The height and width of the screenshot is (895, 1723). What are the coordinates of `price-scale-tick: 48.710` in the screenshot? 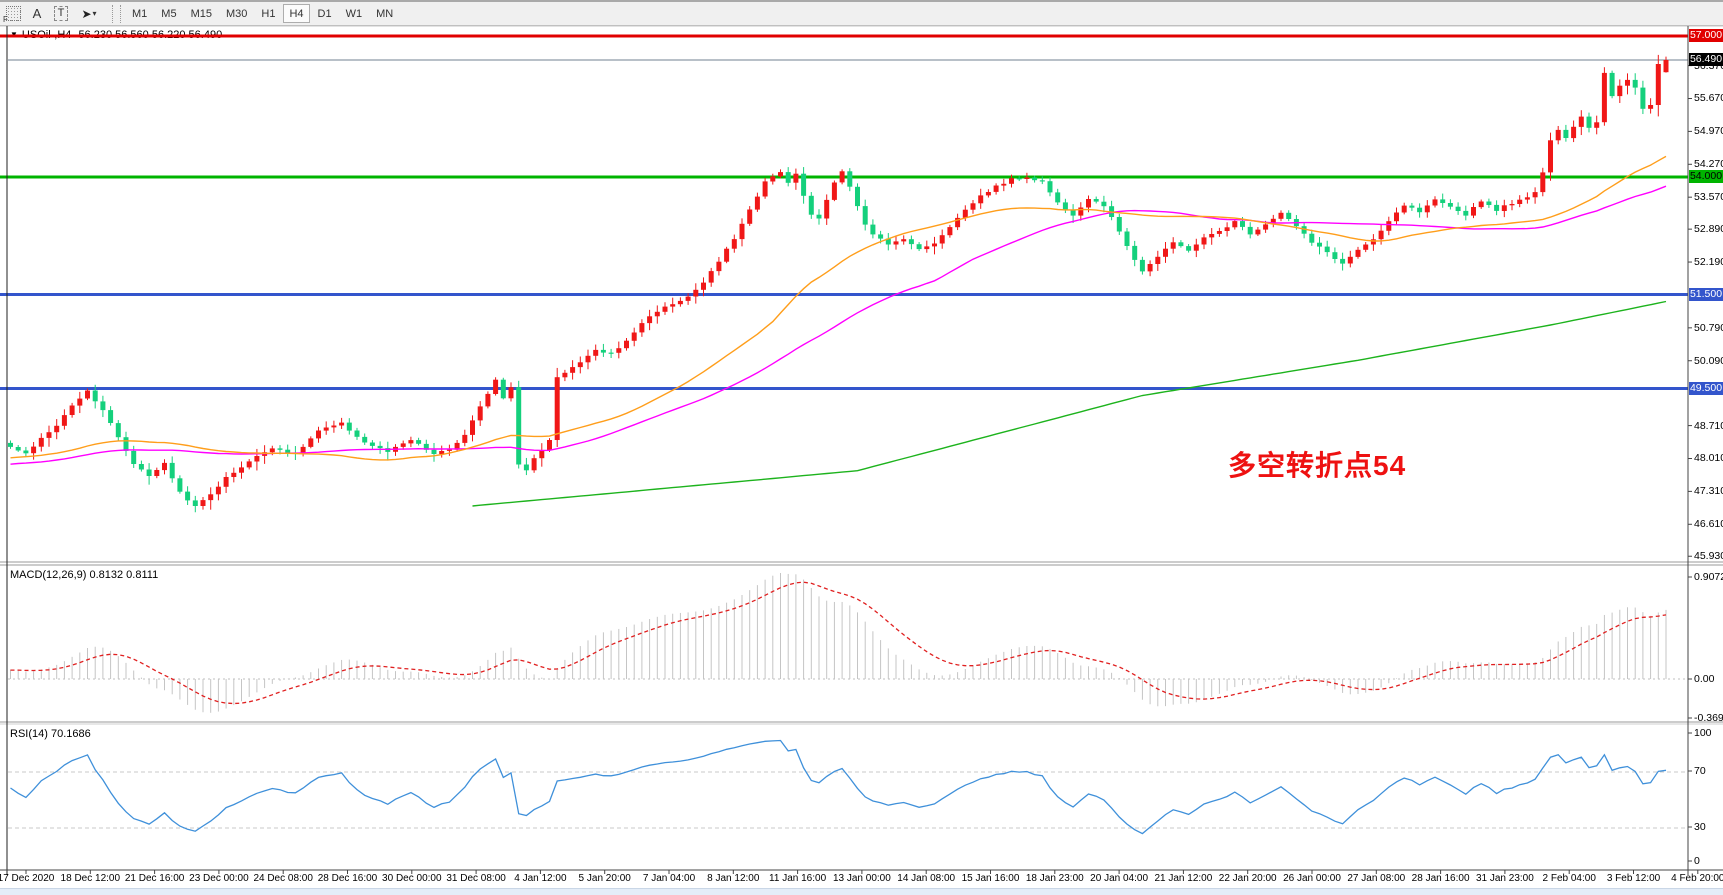 It's located at (1708, 425).